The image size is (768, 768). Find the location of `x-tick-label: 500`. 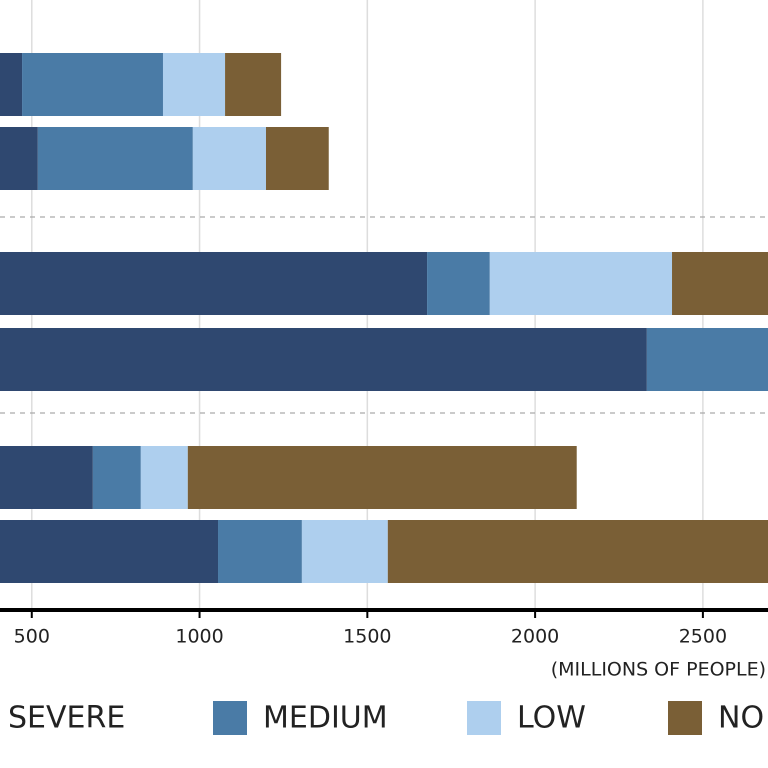

x-tick-label: 500 is located at coordinates (32, 637).